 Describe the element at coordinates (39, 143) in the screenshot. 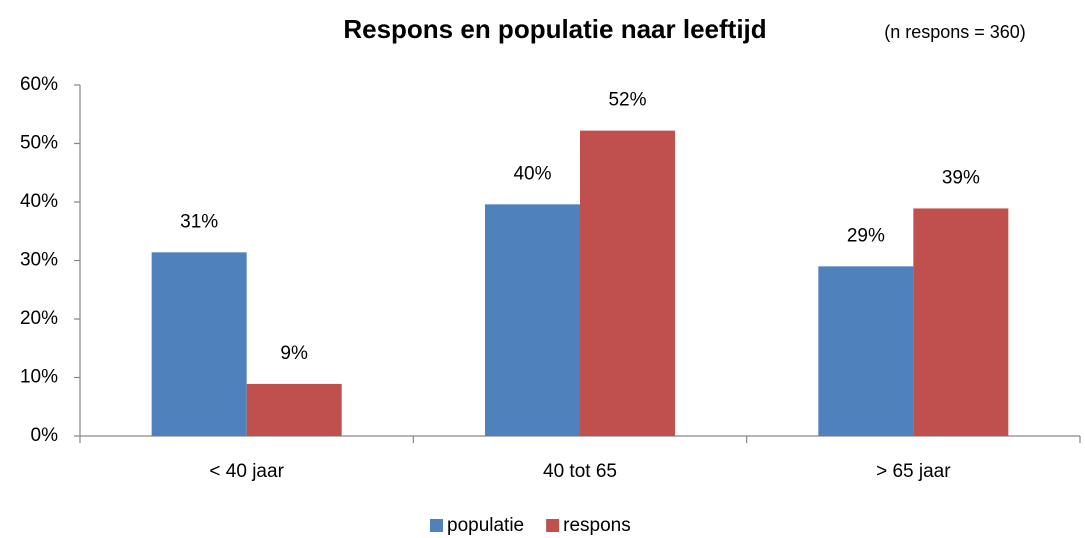

I see `y-tick-label: 50%` at that location.